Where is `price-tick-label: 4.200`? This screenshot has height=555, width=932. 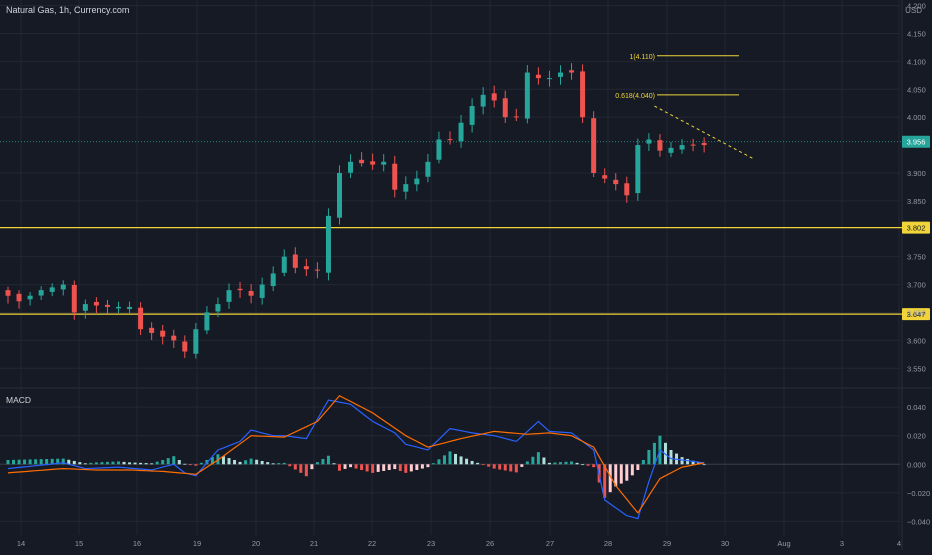
price-tick-label: 4.200 is located at coordinates (916, 6).